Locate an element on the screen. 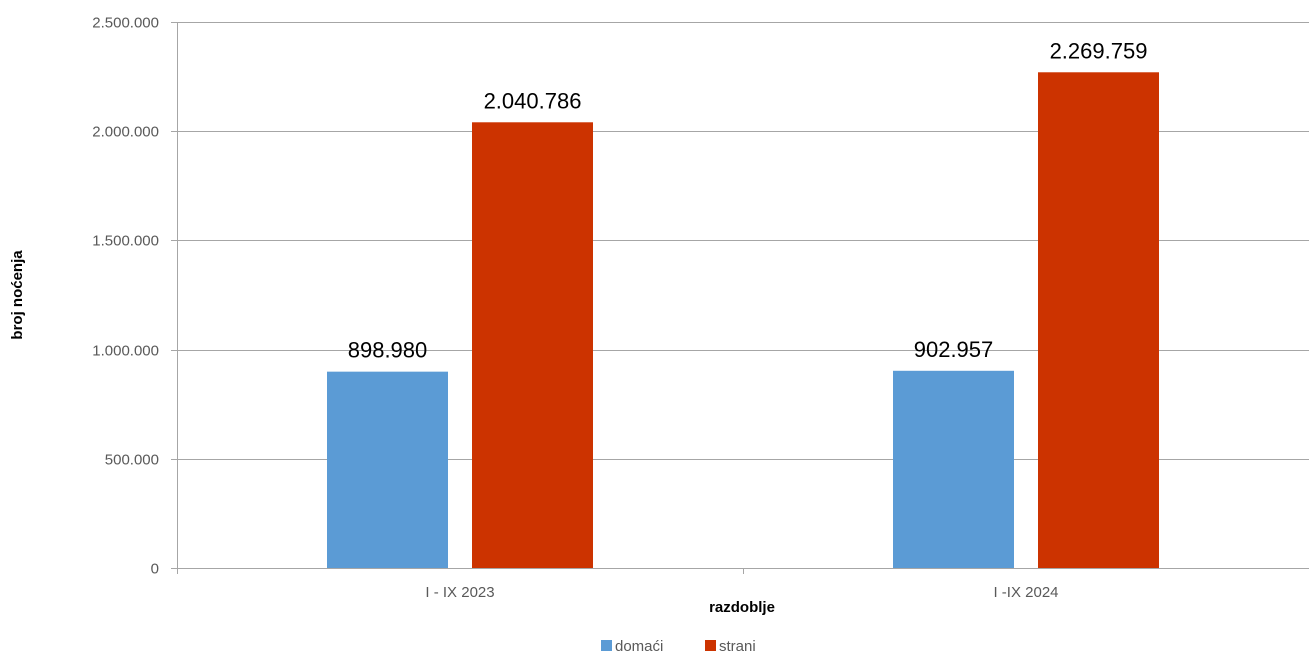 Image resolution: width=1309 pixels, height=657 pixels. x-tick-label: I -IX 2024 is located at coordinates (1025, 592).